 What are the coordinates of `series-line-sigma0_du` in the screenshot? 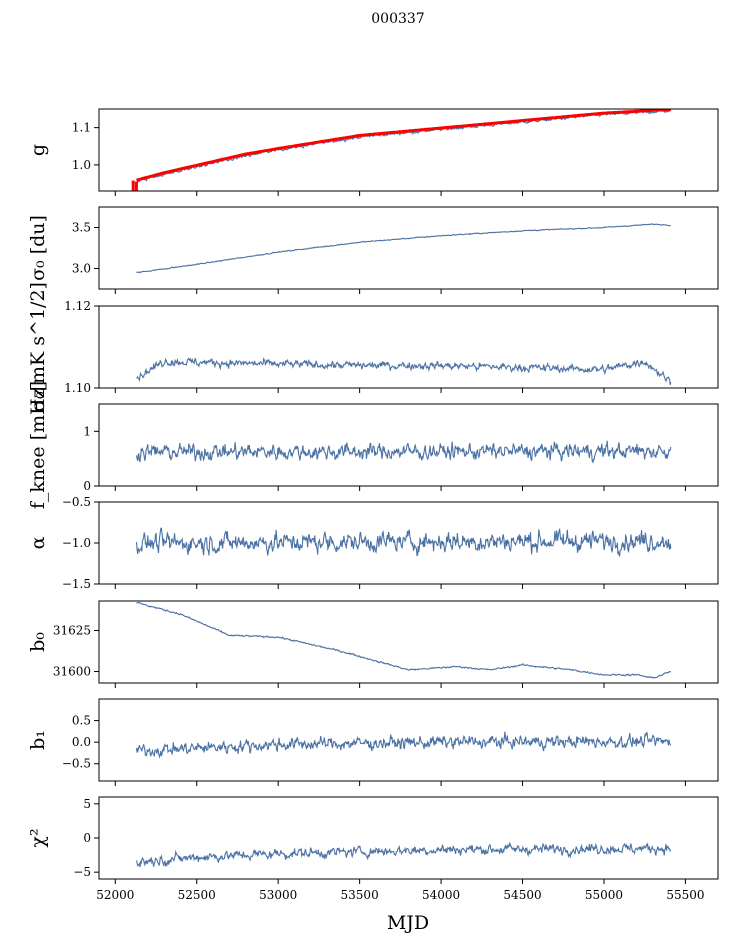 It's located at (403, 248).